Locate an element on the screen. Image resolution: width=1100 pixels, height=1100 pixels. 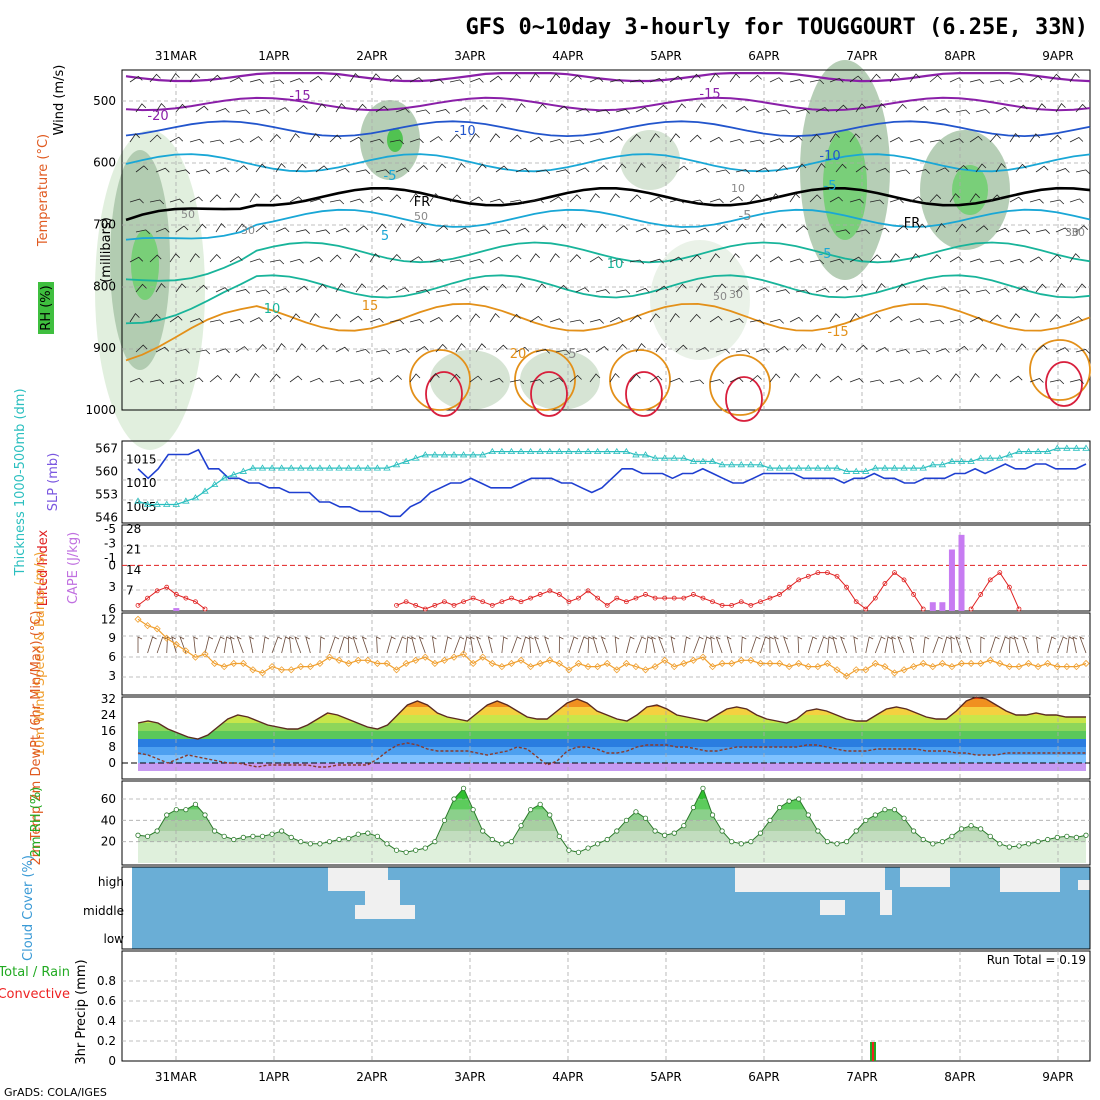
rh-band is located at coordinates (612, 836).